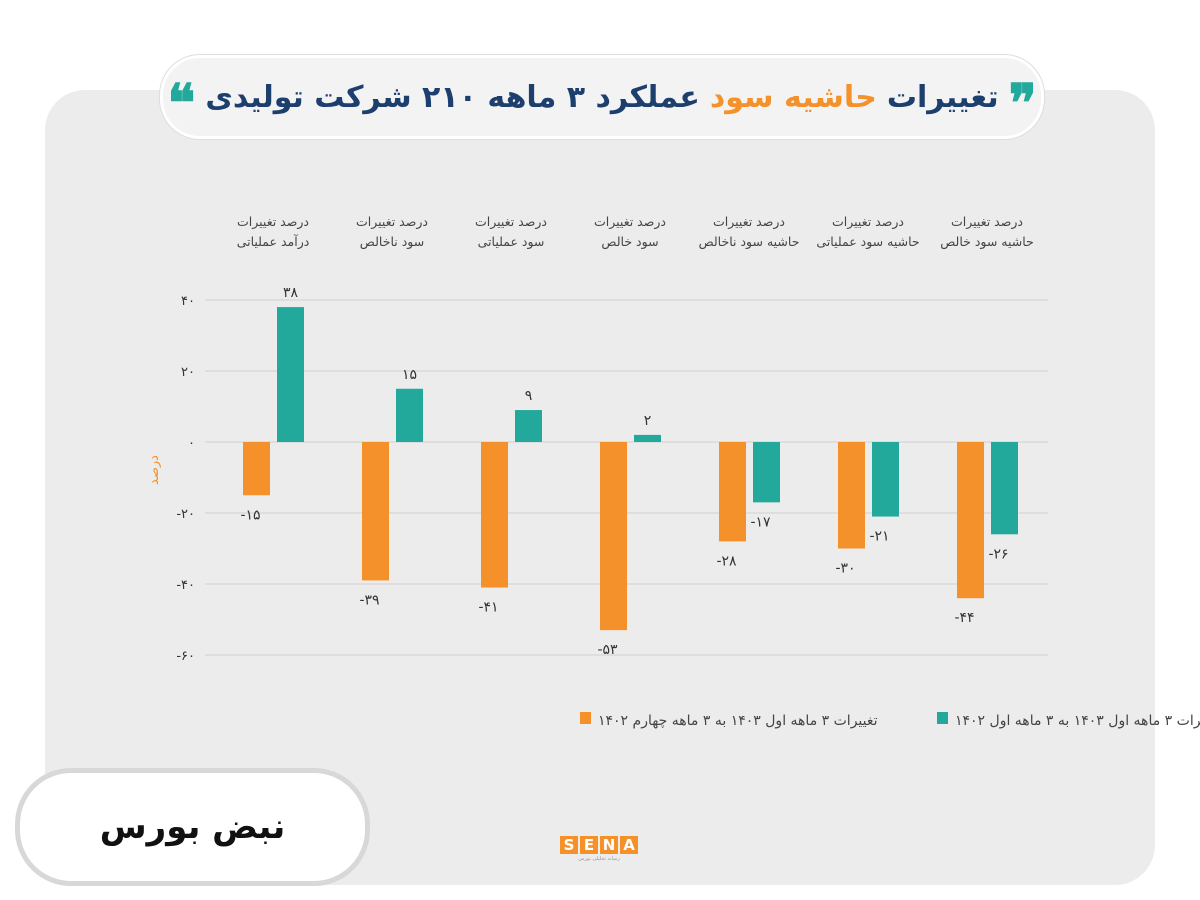 The image size is (1200, 900). What do you see at coordinates (607, 650) in the screenshot?
I see `data-label: -۵۳` at bounding box center [607, 650].